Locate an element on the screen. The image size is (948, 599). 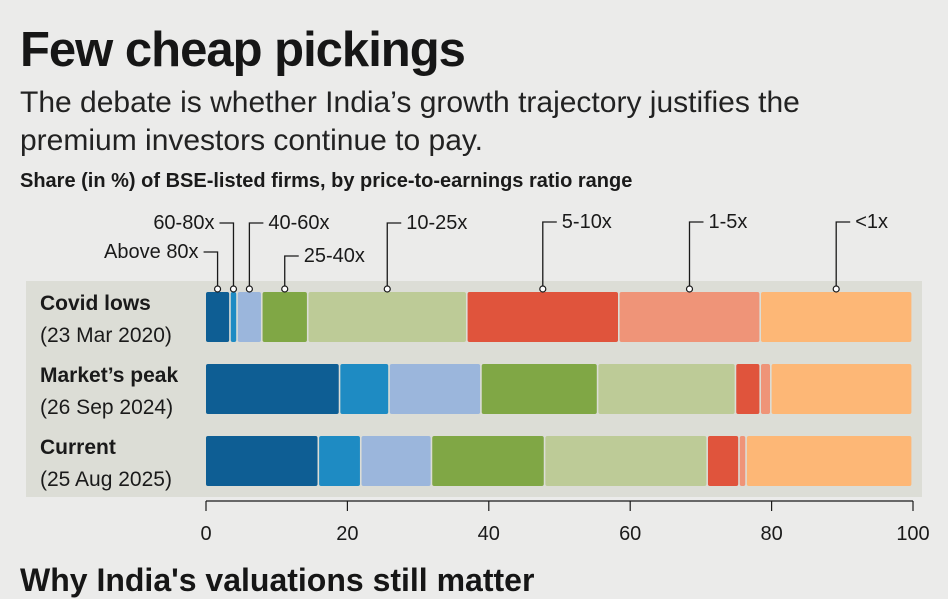
annotation-5-10x: 5-10x is located at coordinates (575, 252).